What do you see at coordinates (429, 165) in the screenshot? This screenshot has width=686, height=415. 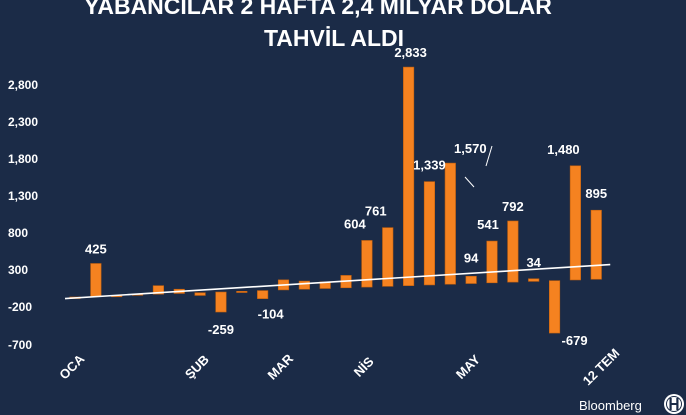 I see `data-label: 1,339` at bounding box center [429, 165].